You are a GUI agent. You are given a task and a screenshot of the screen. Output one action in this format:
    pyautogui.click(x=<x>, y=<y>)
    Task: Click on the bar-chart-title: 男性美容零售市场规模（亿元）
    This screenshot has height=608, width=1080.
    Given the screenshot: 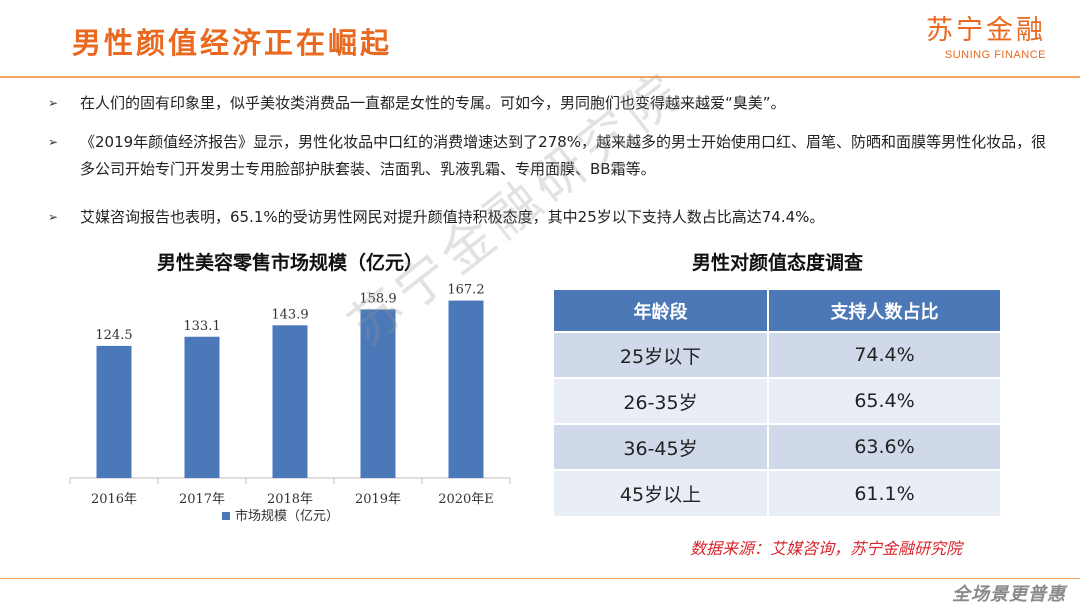 What is the action you would take?
    pyautogui.click(x=289, y=263)
    